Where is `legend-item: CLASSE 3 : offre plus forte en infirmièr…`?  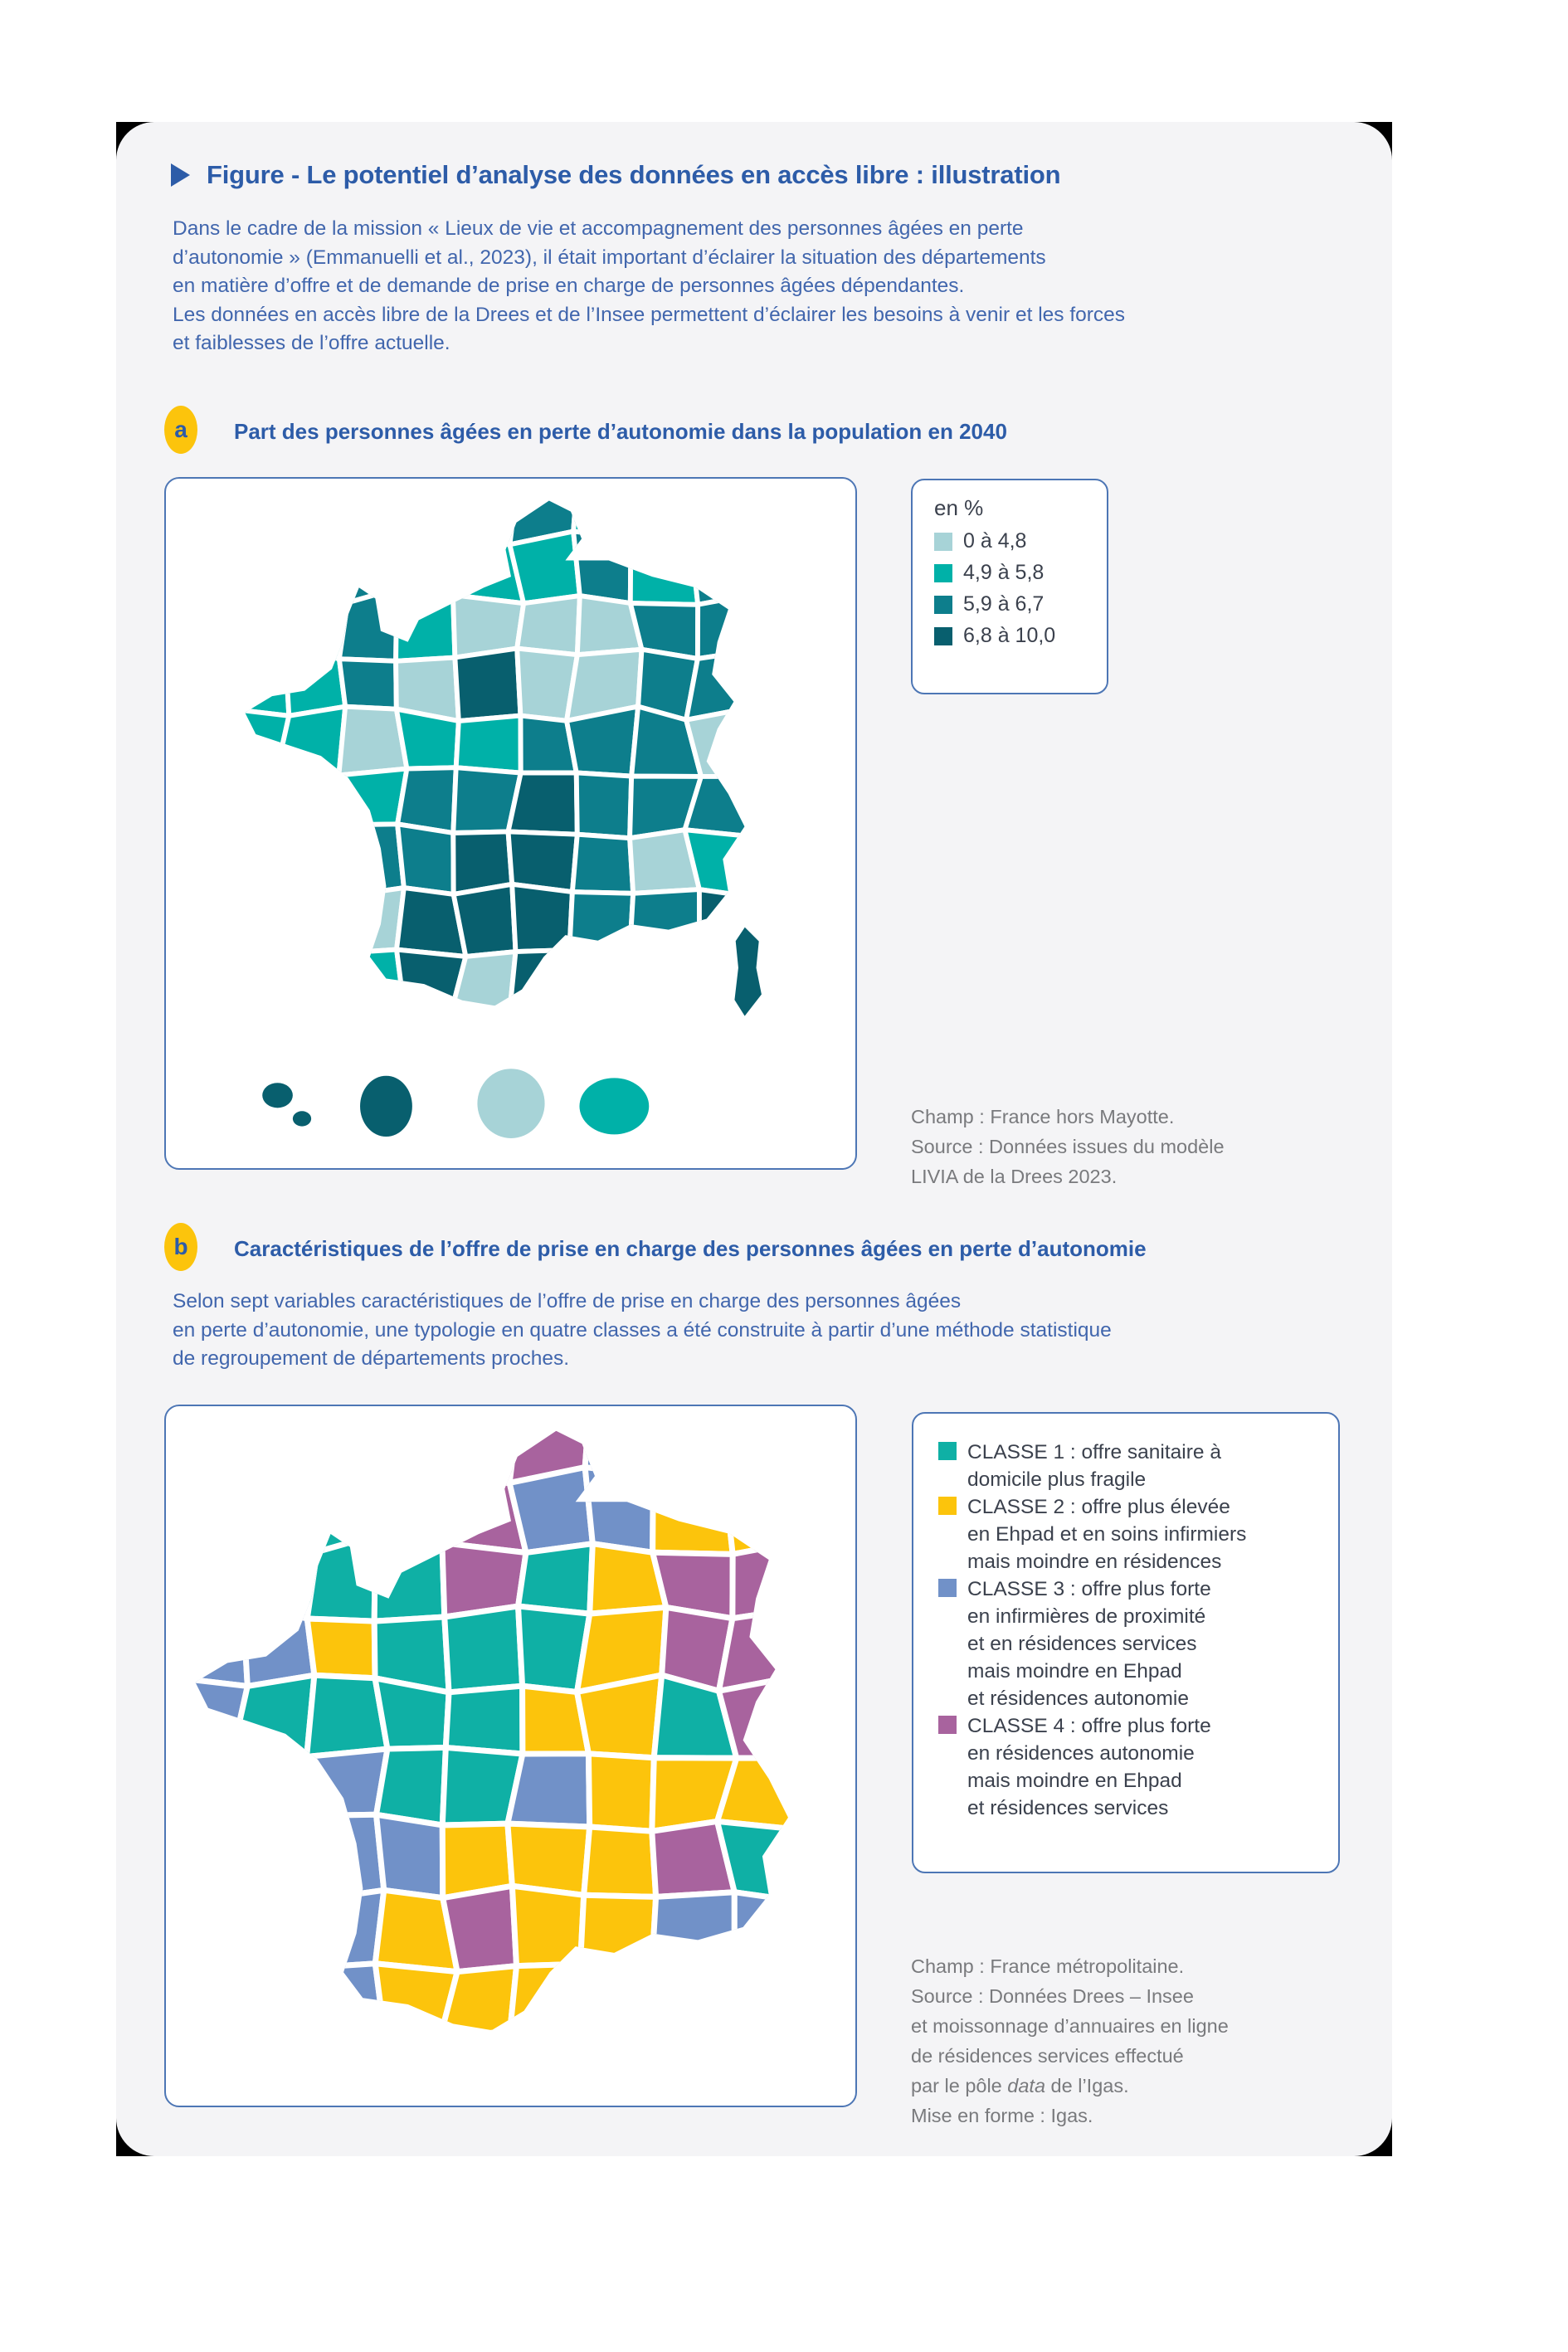
legend-item: CLASSE 3 : offre plus forte en infirmièr… is located at coordinates (1132, 1643).